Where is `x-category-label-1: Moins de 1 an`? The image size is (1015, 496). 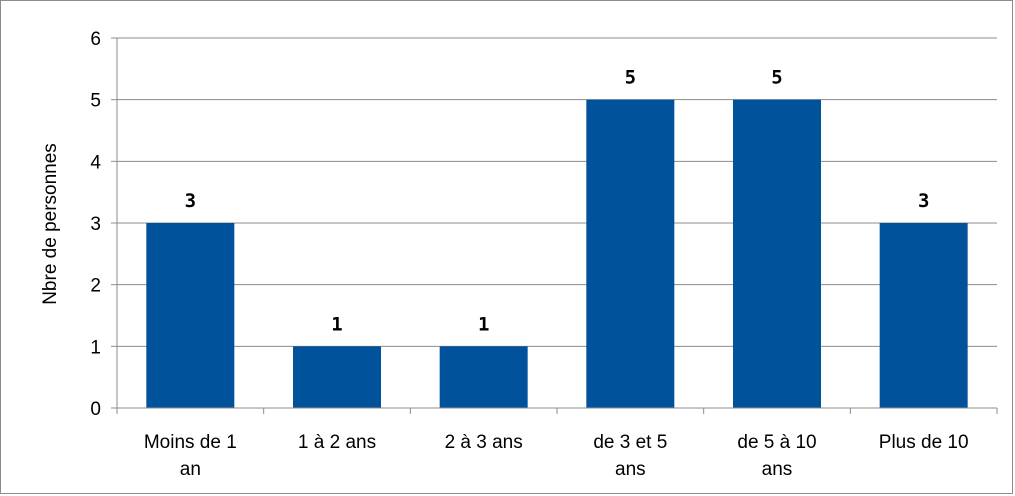
x-category-label-1: Moins de 1 an is located at coordinates (190, 456).